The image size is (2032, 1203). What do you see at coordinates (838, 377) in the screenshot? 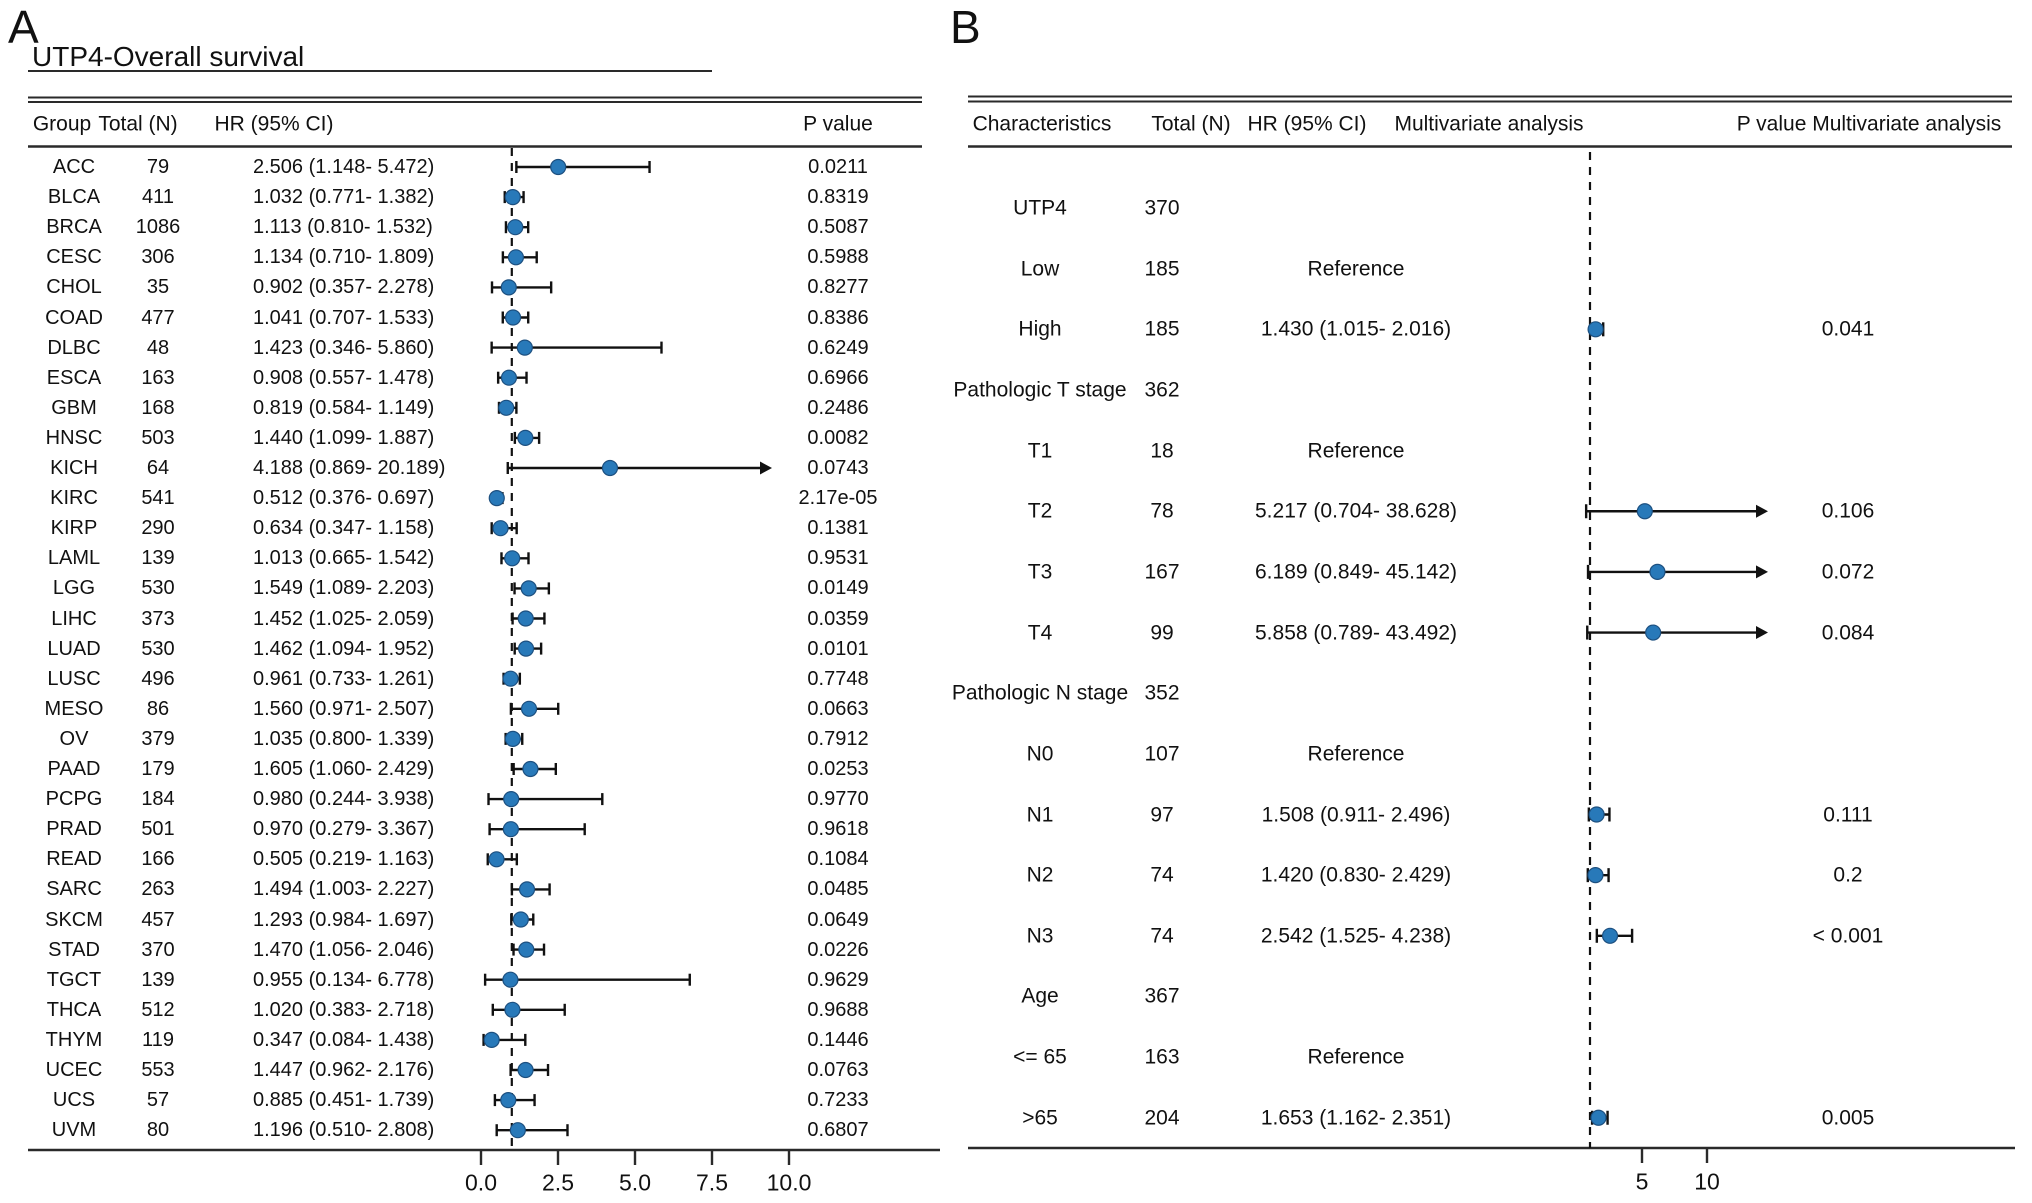
I see `p-value: 0.6966` at bounding box center [838, 377].